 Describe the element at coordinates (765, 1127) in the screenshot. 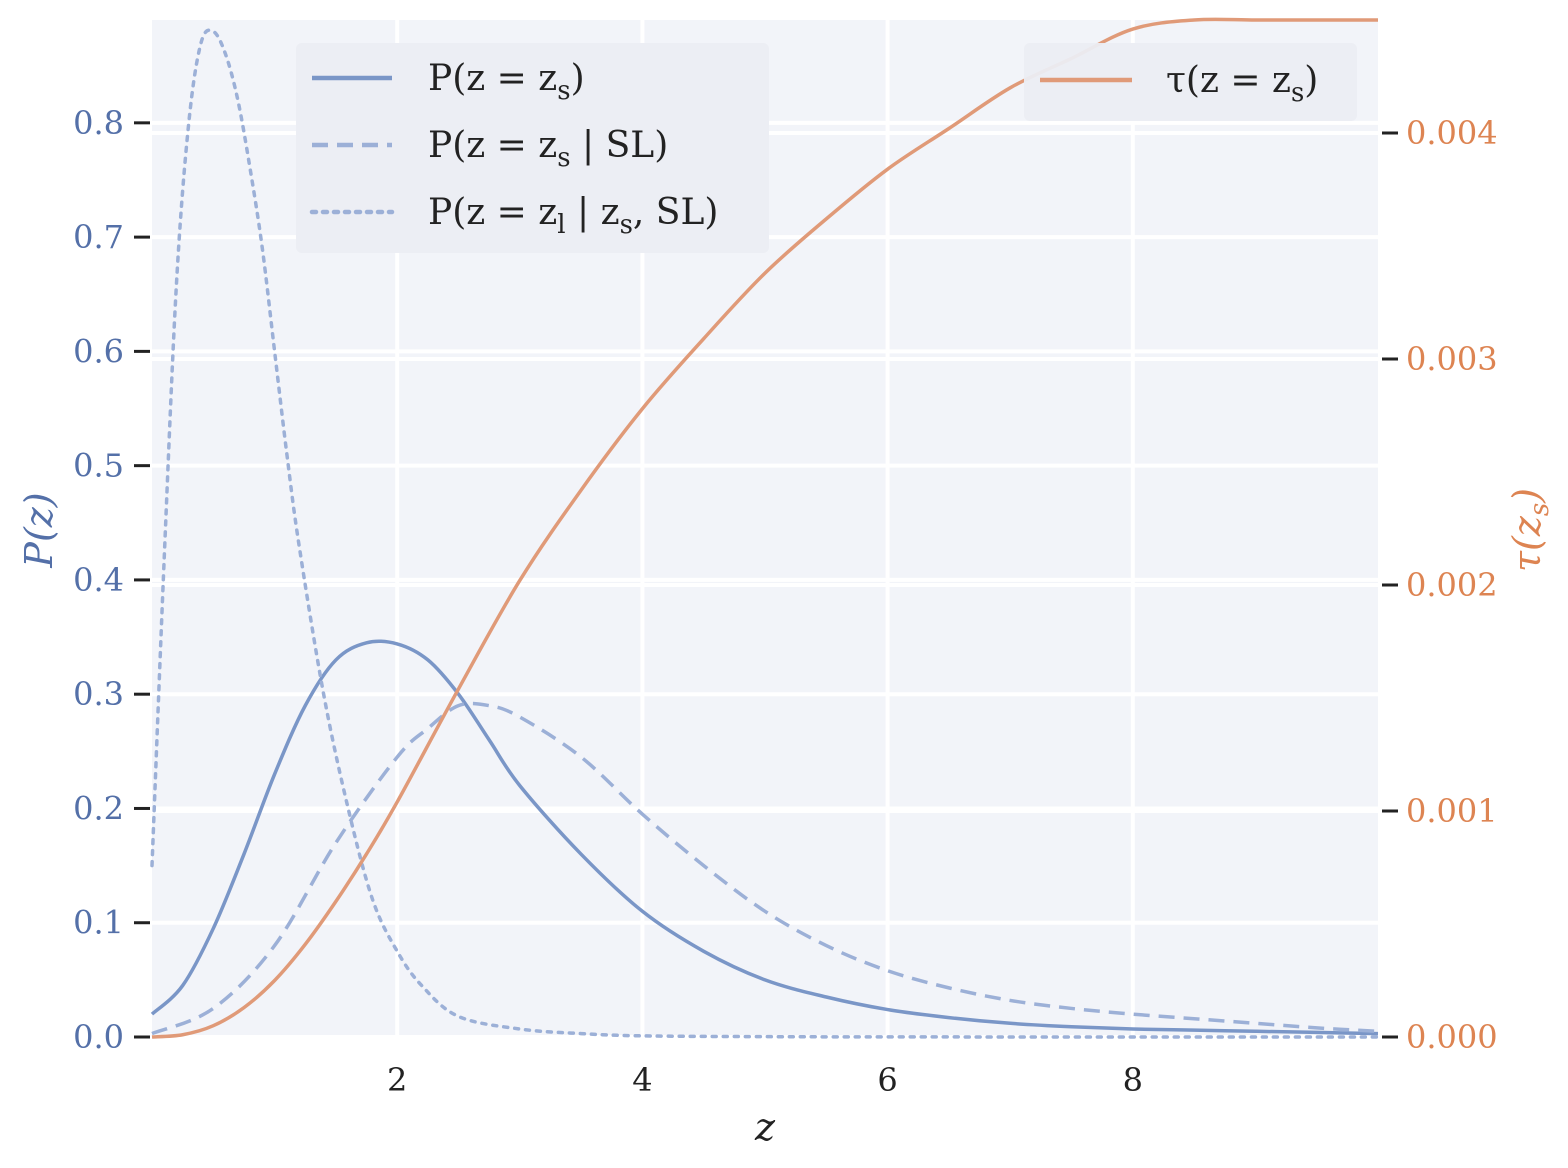

I see `x-axis-label: z` at that location.